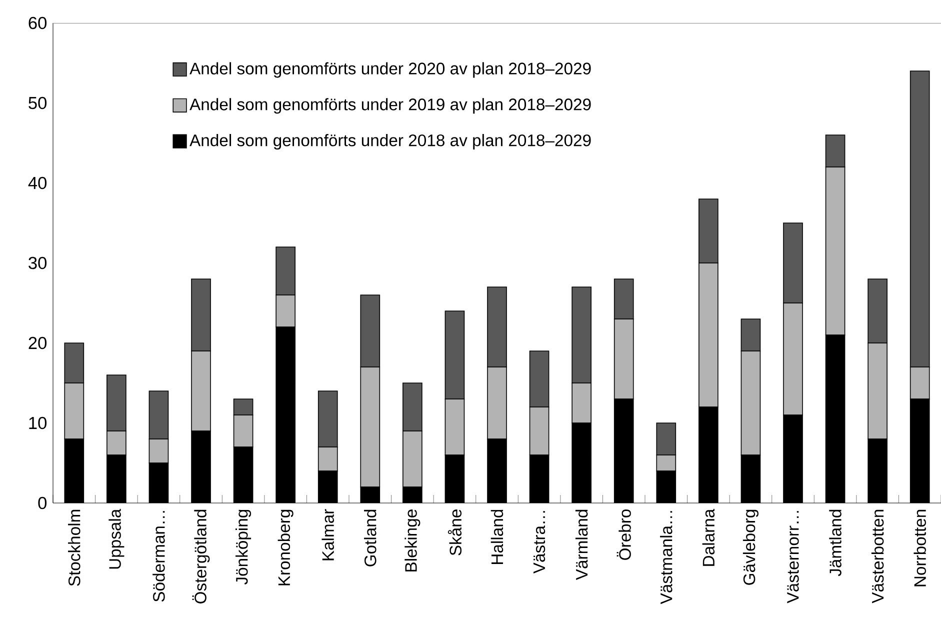 The width and height of the screenshot is (941, 634). What do you see at coordinates (116, 538) in the screenshot?
I see `x-tick-label: Uppsala` at bounding box center [116, 538].